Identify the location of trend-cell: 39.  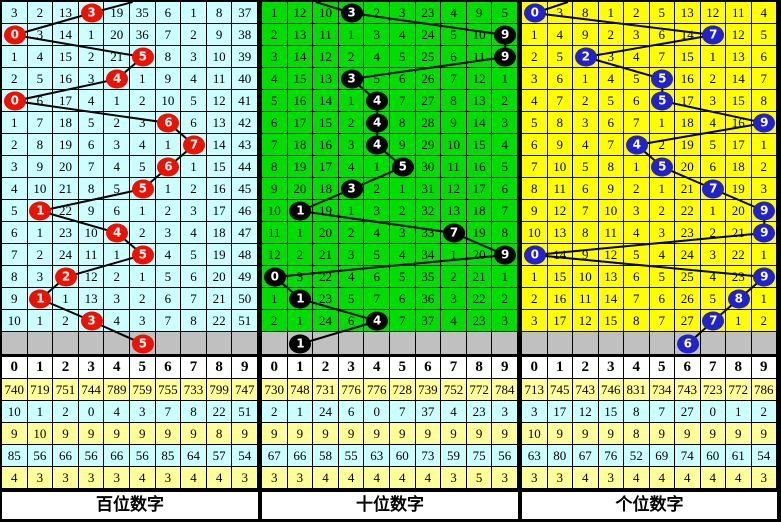
(245, 57).